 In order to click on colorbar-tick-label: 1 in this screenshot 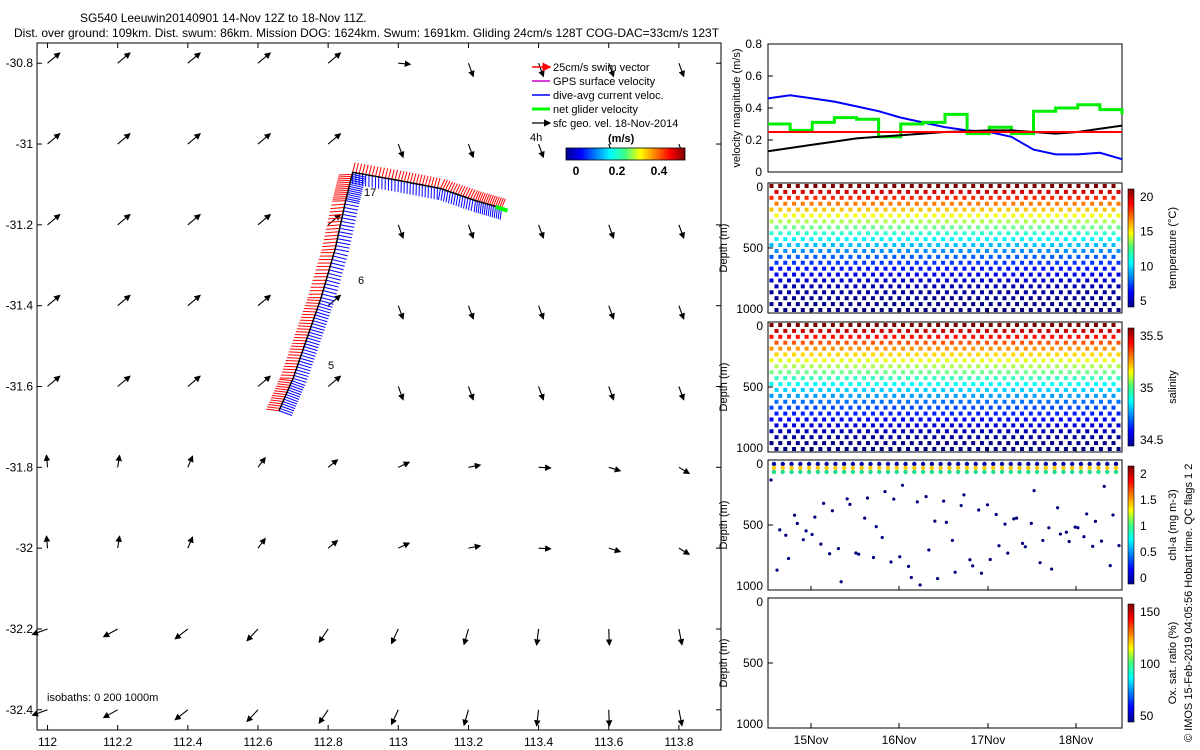, I will do `click(1143, 526)`.